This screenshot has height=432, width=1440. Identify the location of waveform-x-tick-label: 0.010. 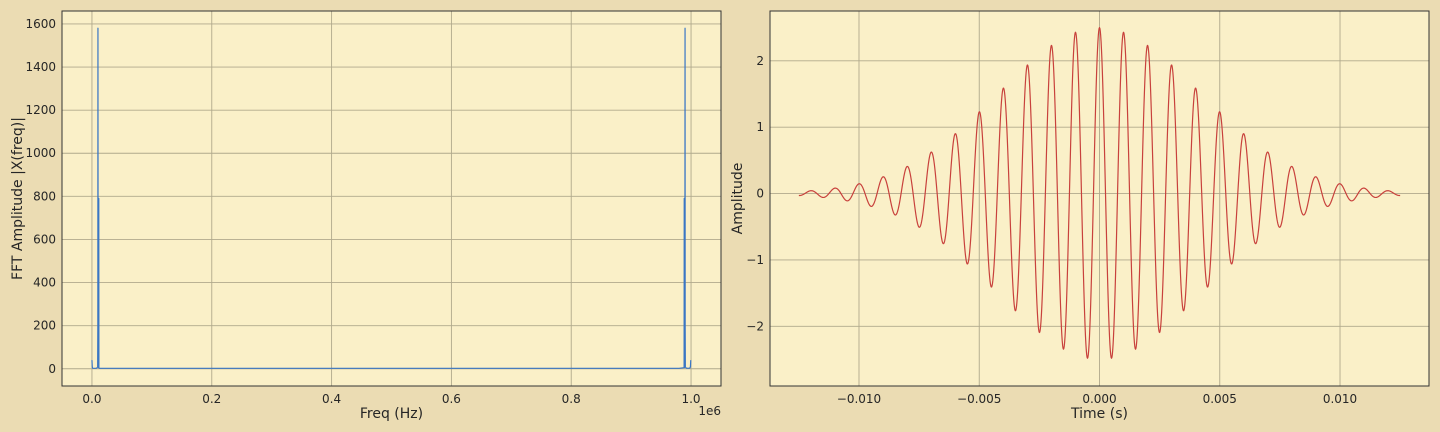
(1340, 399).